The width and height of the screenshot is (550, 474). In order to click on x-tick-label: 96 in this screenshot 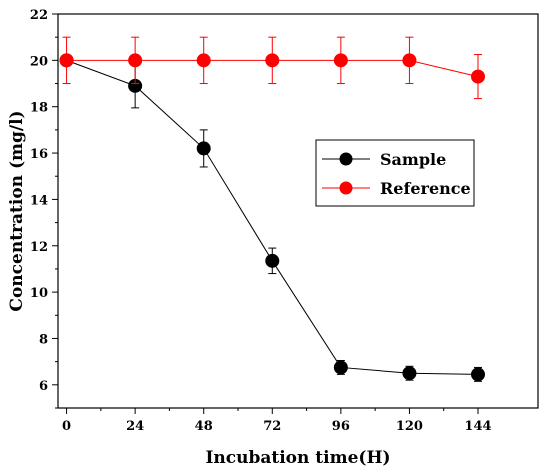, I will do `click(341, 426)`.